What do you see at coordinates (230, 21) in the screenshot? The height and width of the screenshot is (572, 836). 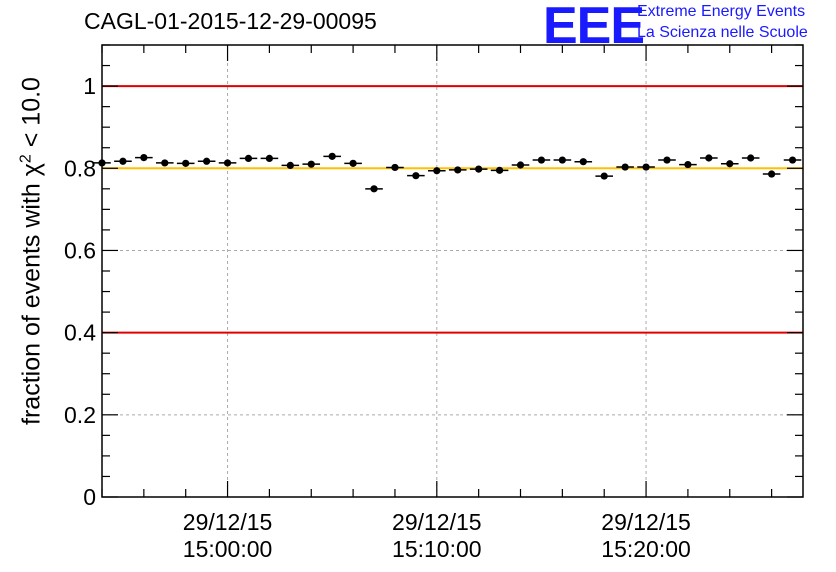 I see `chart-title: CAGL-01-2015-12-29-00095` at bounding box center [230, 21].